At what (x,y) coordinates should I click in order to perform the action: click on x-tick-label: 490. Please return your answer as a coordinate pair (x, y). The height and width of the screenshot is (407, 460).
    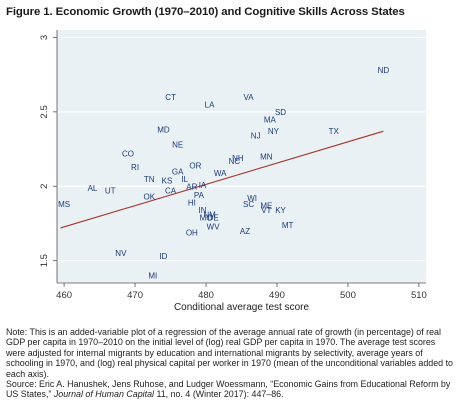
    Looking at the image, I should click on (277, 295).